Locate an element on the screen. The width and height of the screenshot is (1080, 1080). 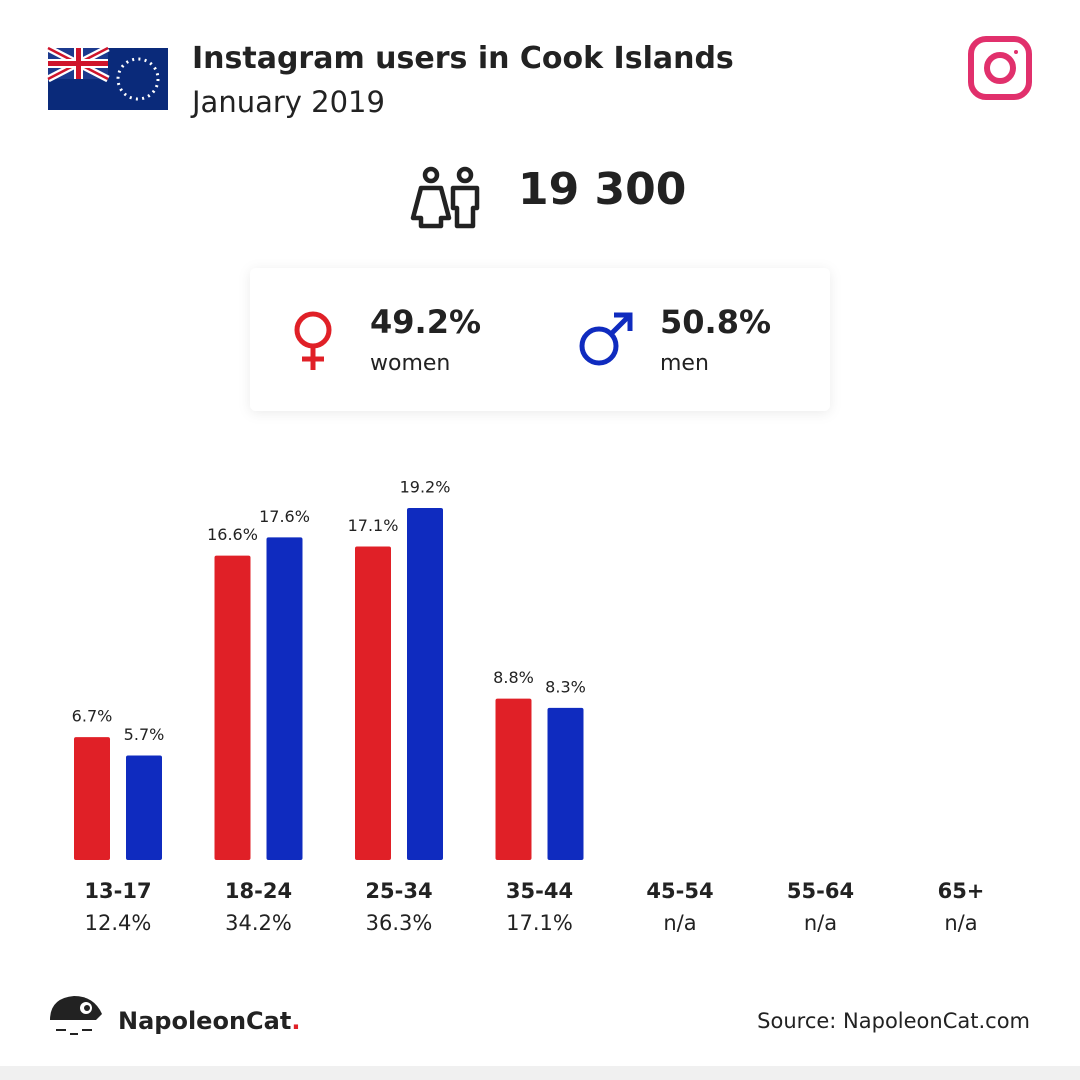
gender-card is located at coordinates (540, 339).